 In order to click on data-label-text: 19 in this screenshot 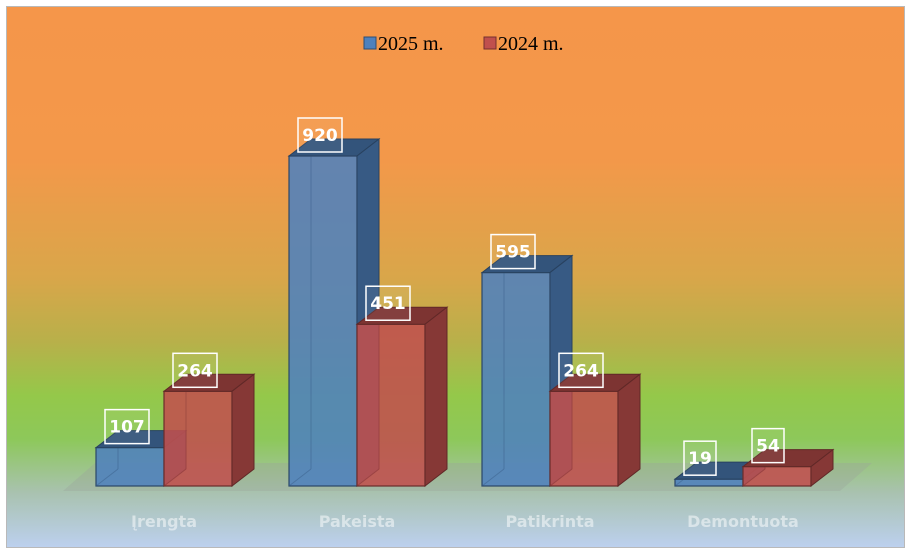, I will do `click(700, 459)`.